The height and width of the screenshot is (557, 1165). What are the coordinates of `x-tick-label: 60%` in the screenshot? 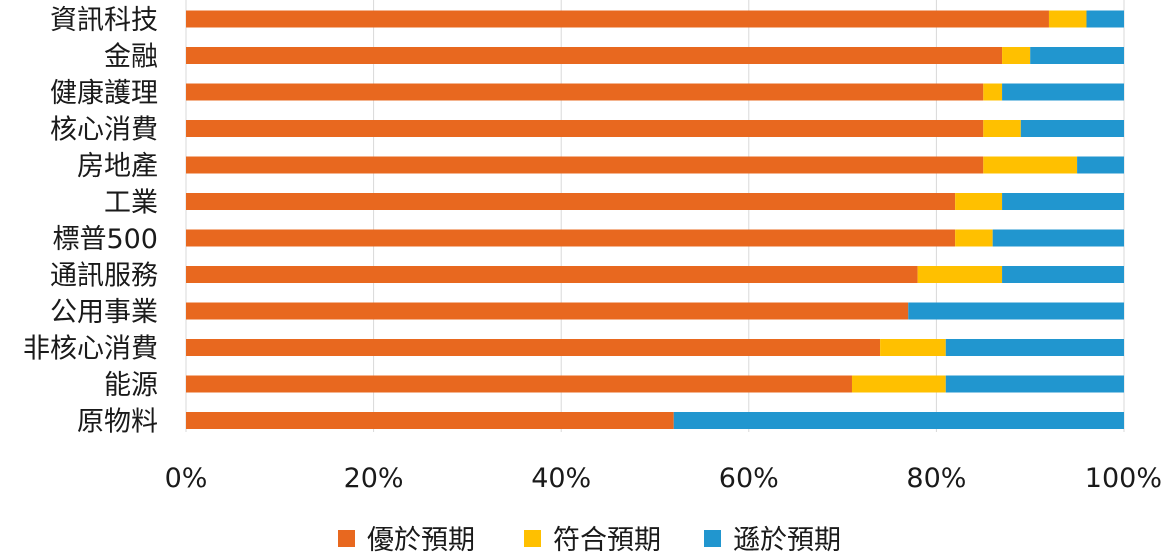 It's located at (749, 478).